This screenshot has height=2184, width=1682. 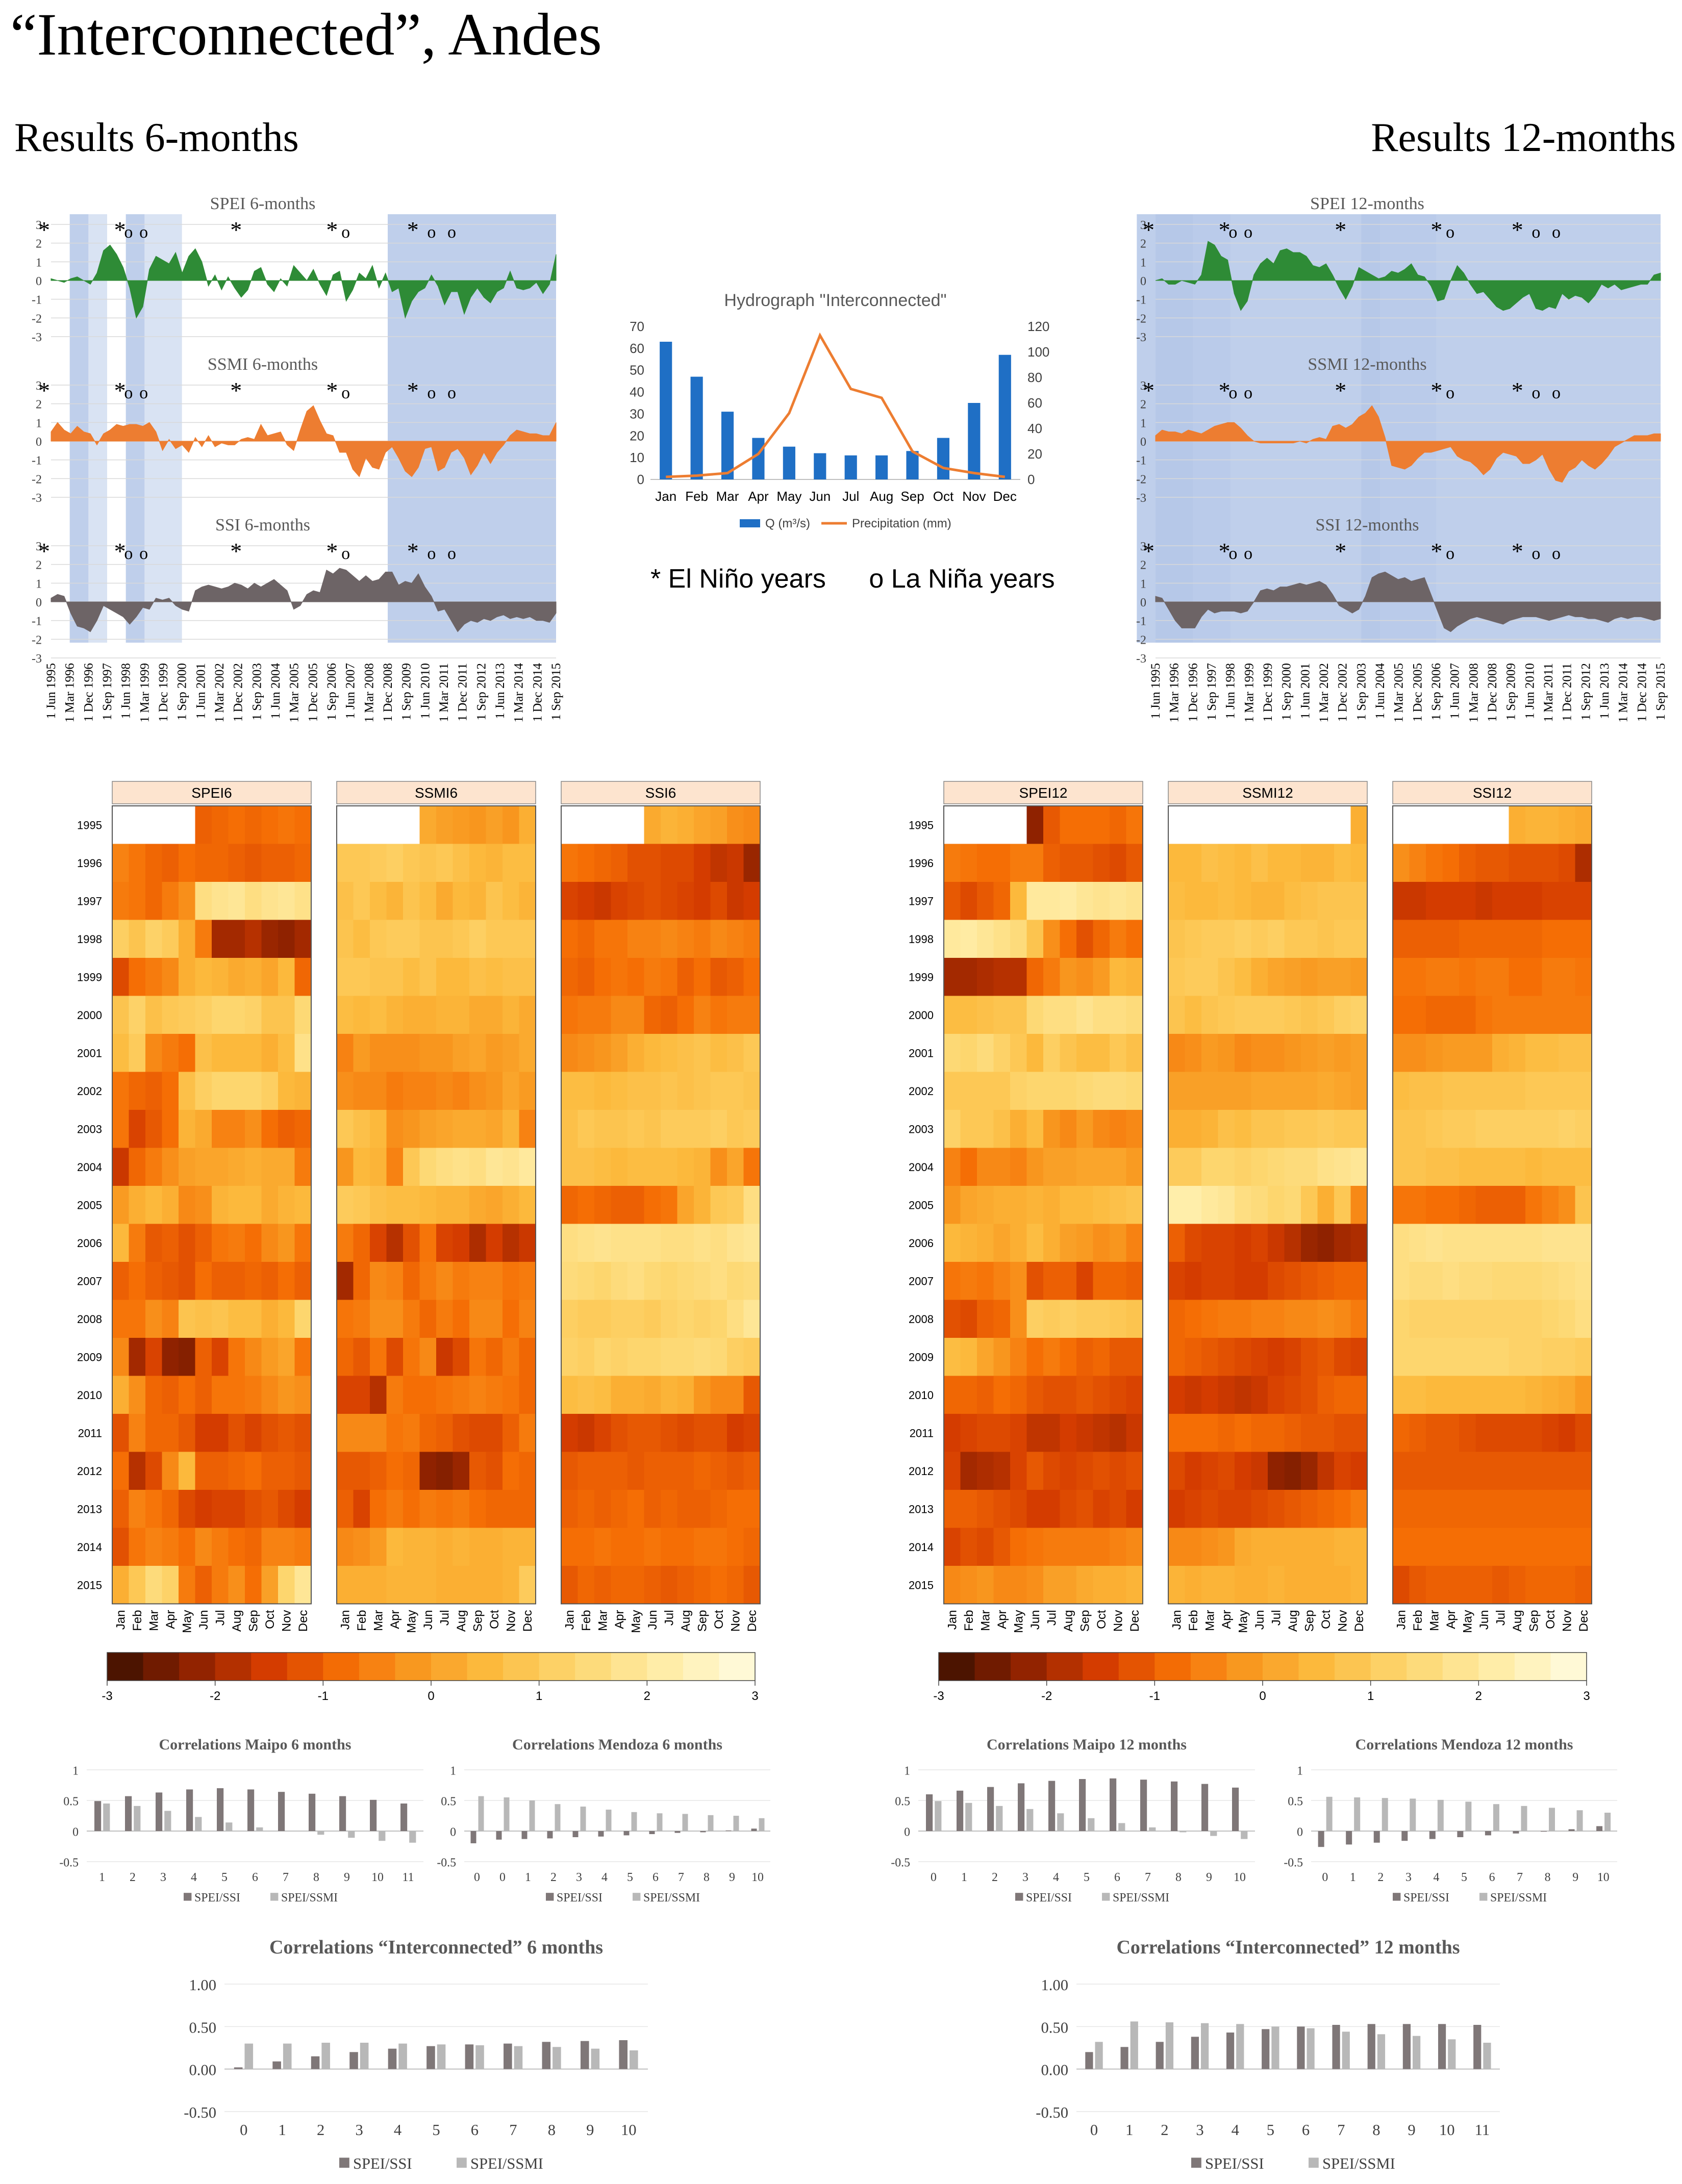 I want to click on colorbar-tick-label: 3, so click(x=754, y=1696).